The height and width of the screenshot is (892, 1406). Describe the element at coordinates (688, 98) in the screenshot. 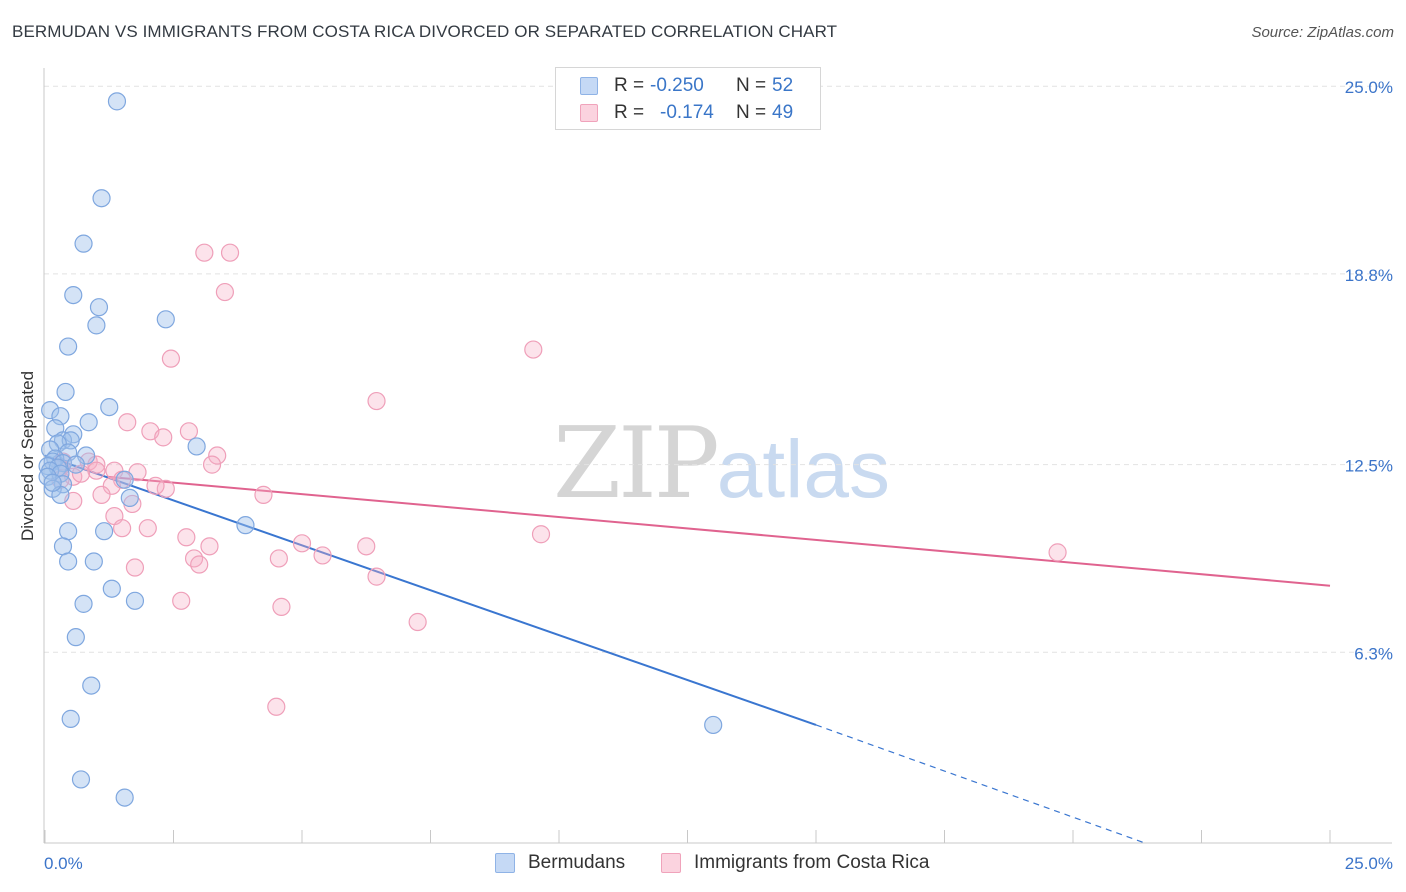

I see `correlation-legend: R = -0.250 N = 52 R = -0.174 N = 49` at that location.